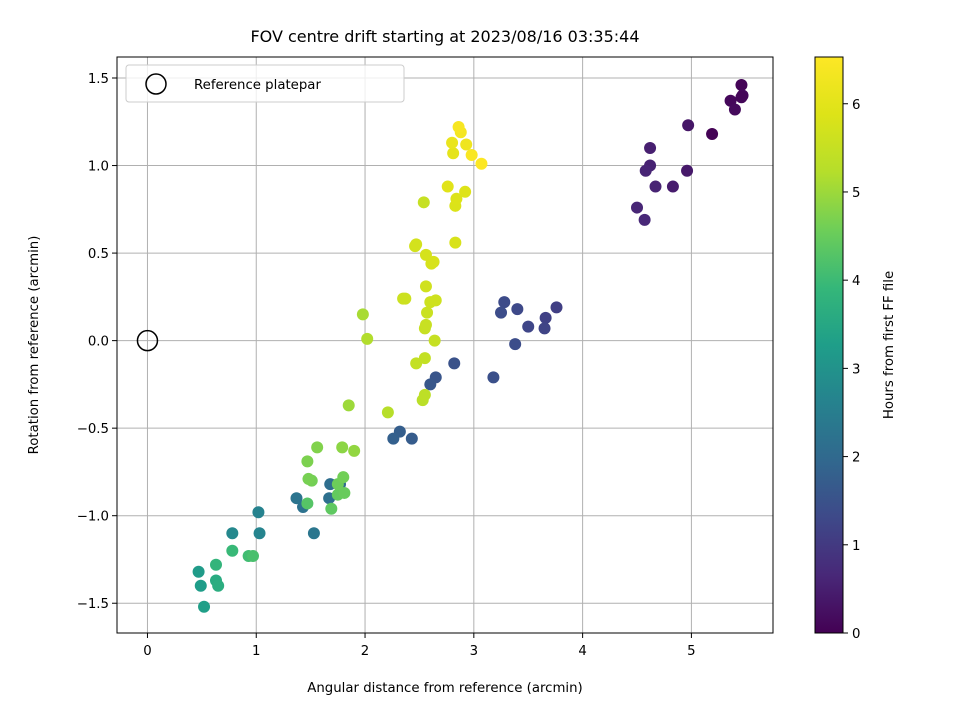  I want to click on colorbar-tick-label: 5, so click(856, 193).